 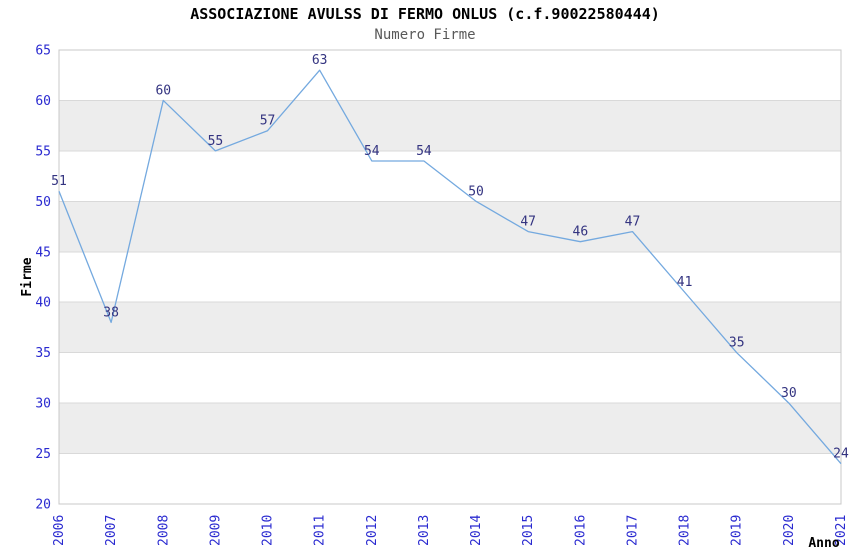 I want to click on x-tick-label: 2019, so click(x=737, y=530).